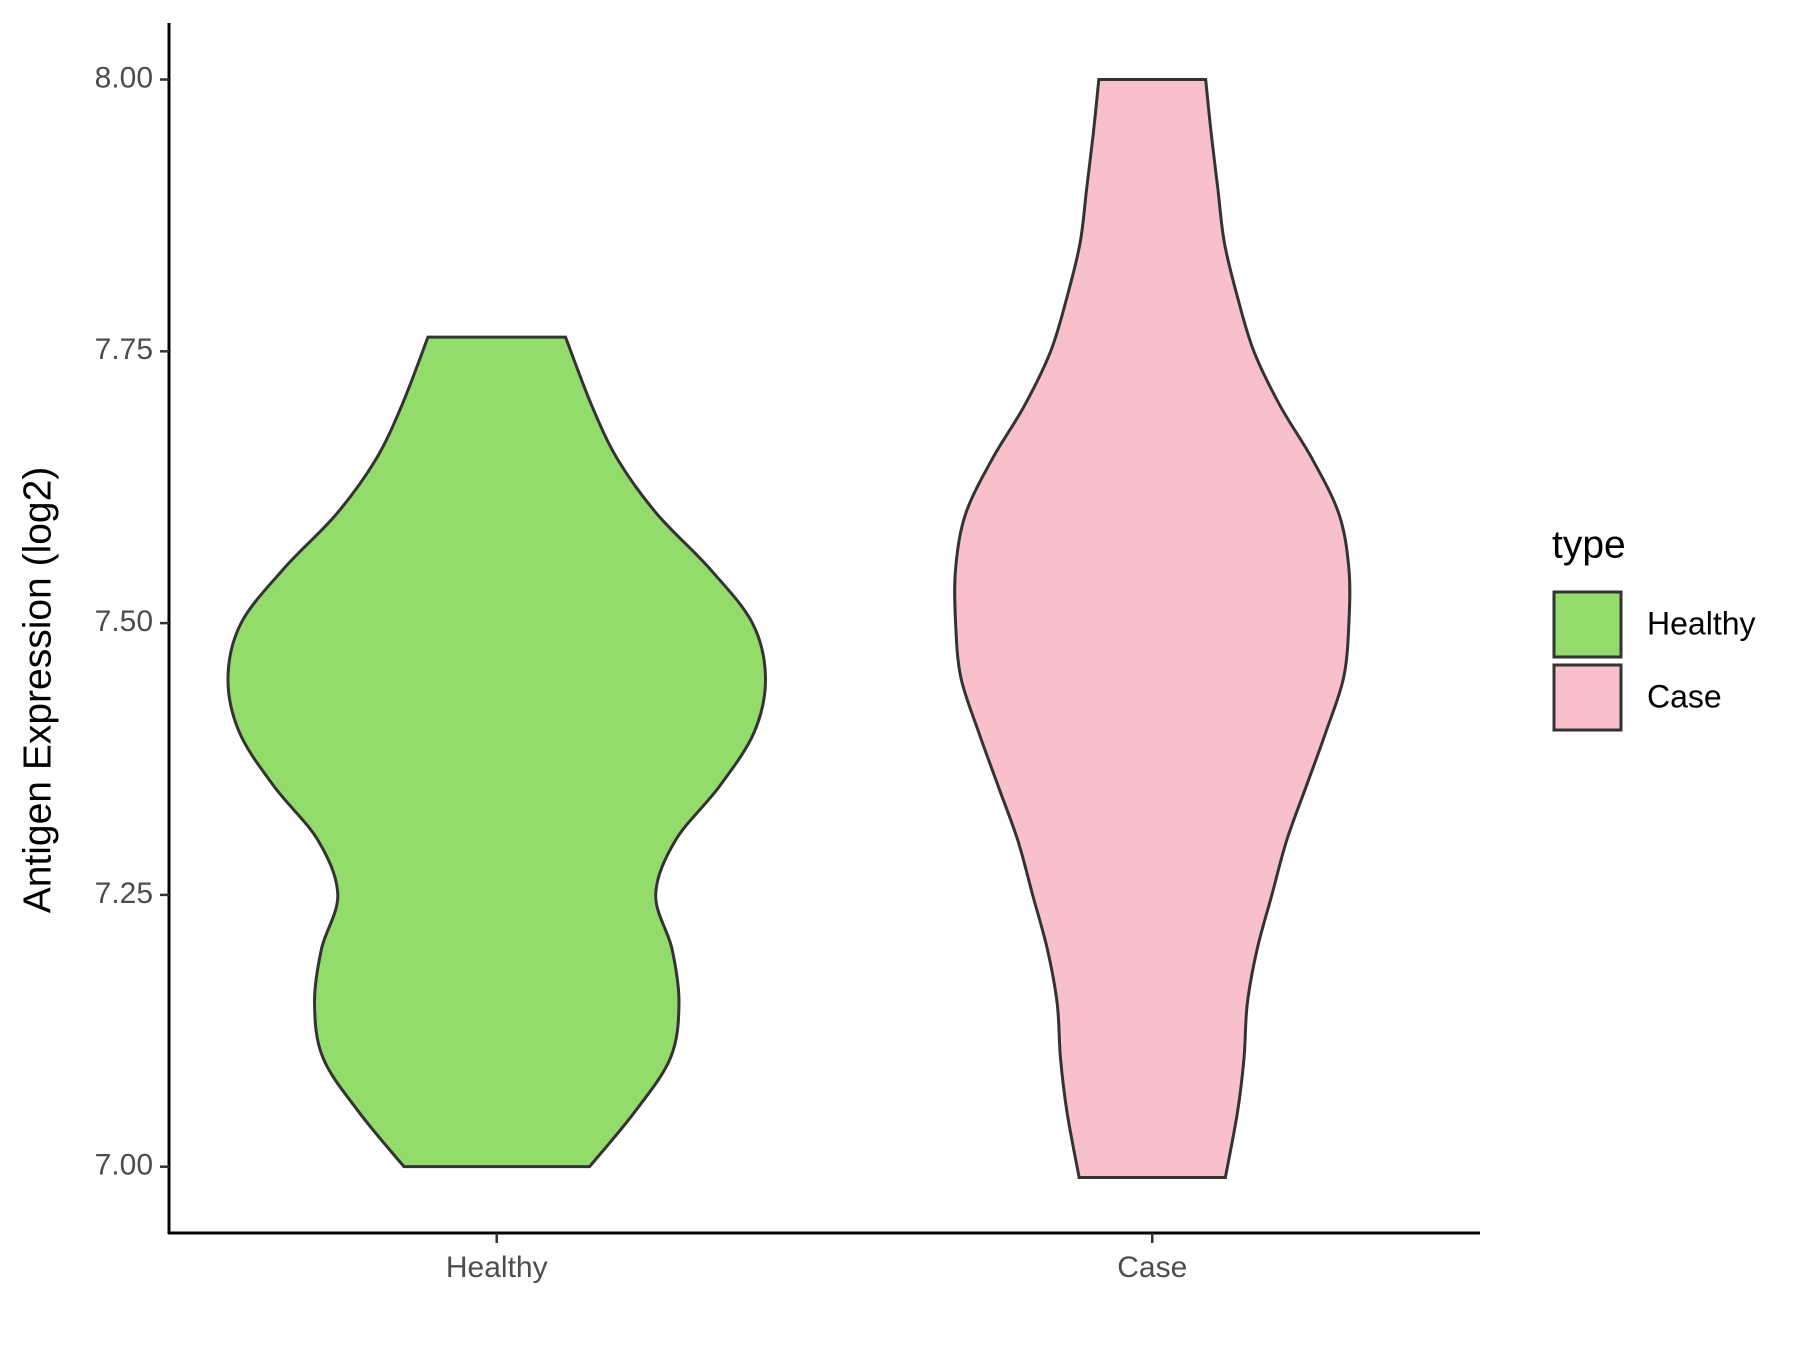  I want to click on y-tick-label: 7.50, so click(124, 621).